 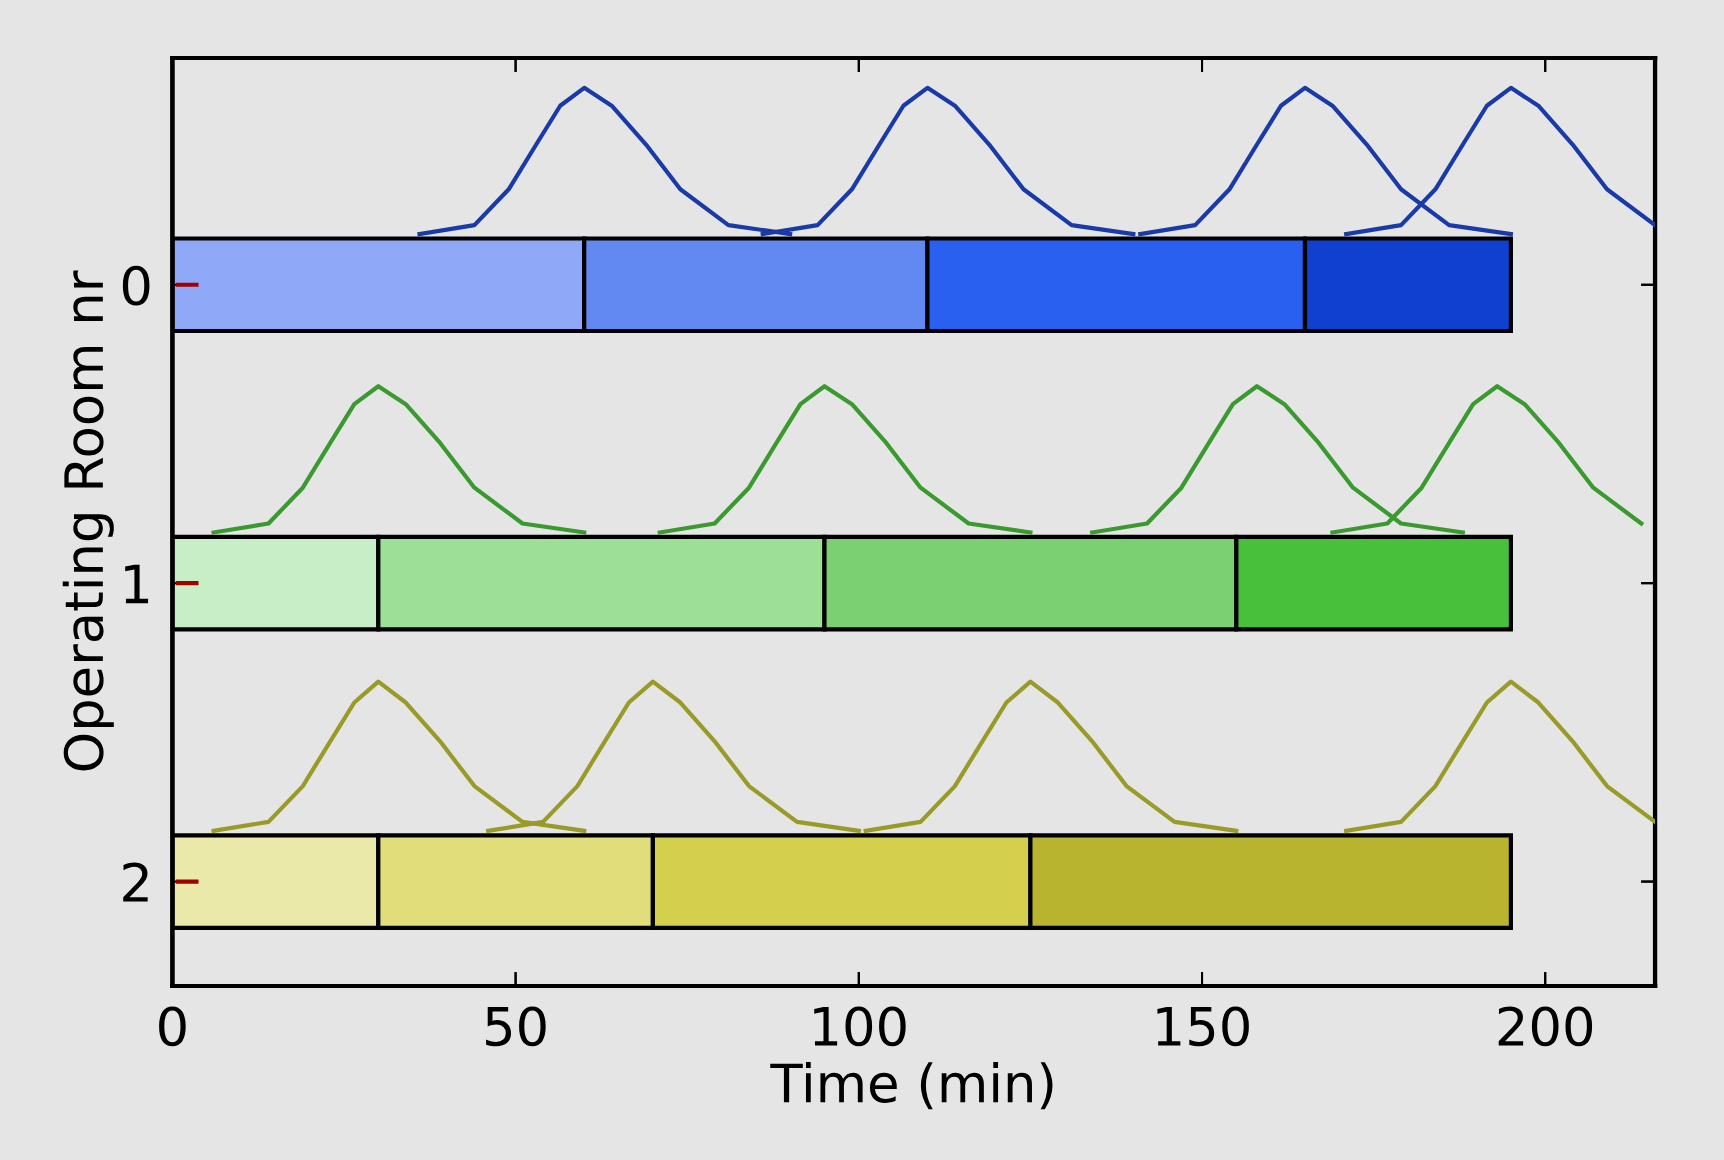 What do you see at coordinates (1203, 1026) in the screenshot?
I see `x-tick-label: 150` at bounding box center [1203, 1026].